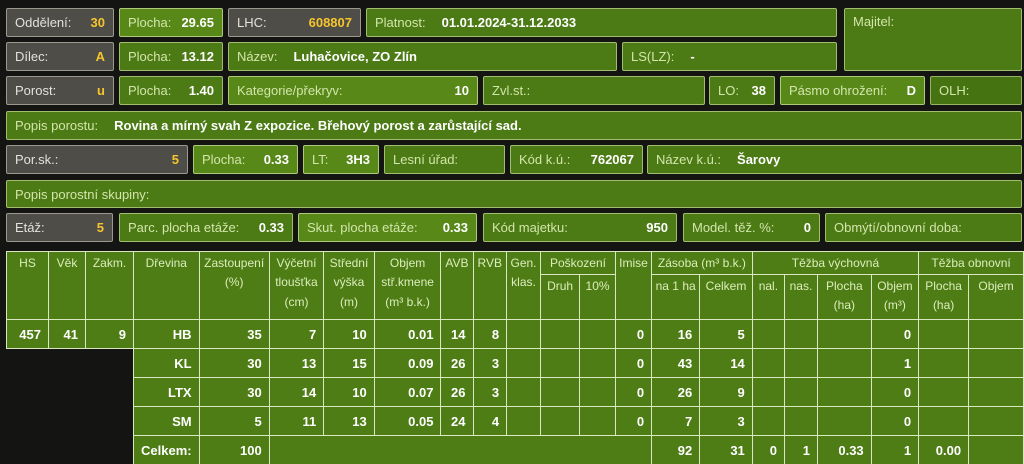 The image size is (1024, 464). I want to click on field-label: Oddělení:, so click(43, 22).